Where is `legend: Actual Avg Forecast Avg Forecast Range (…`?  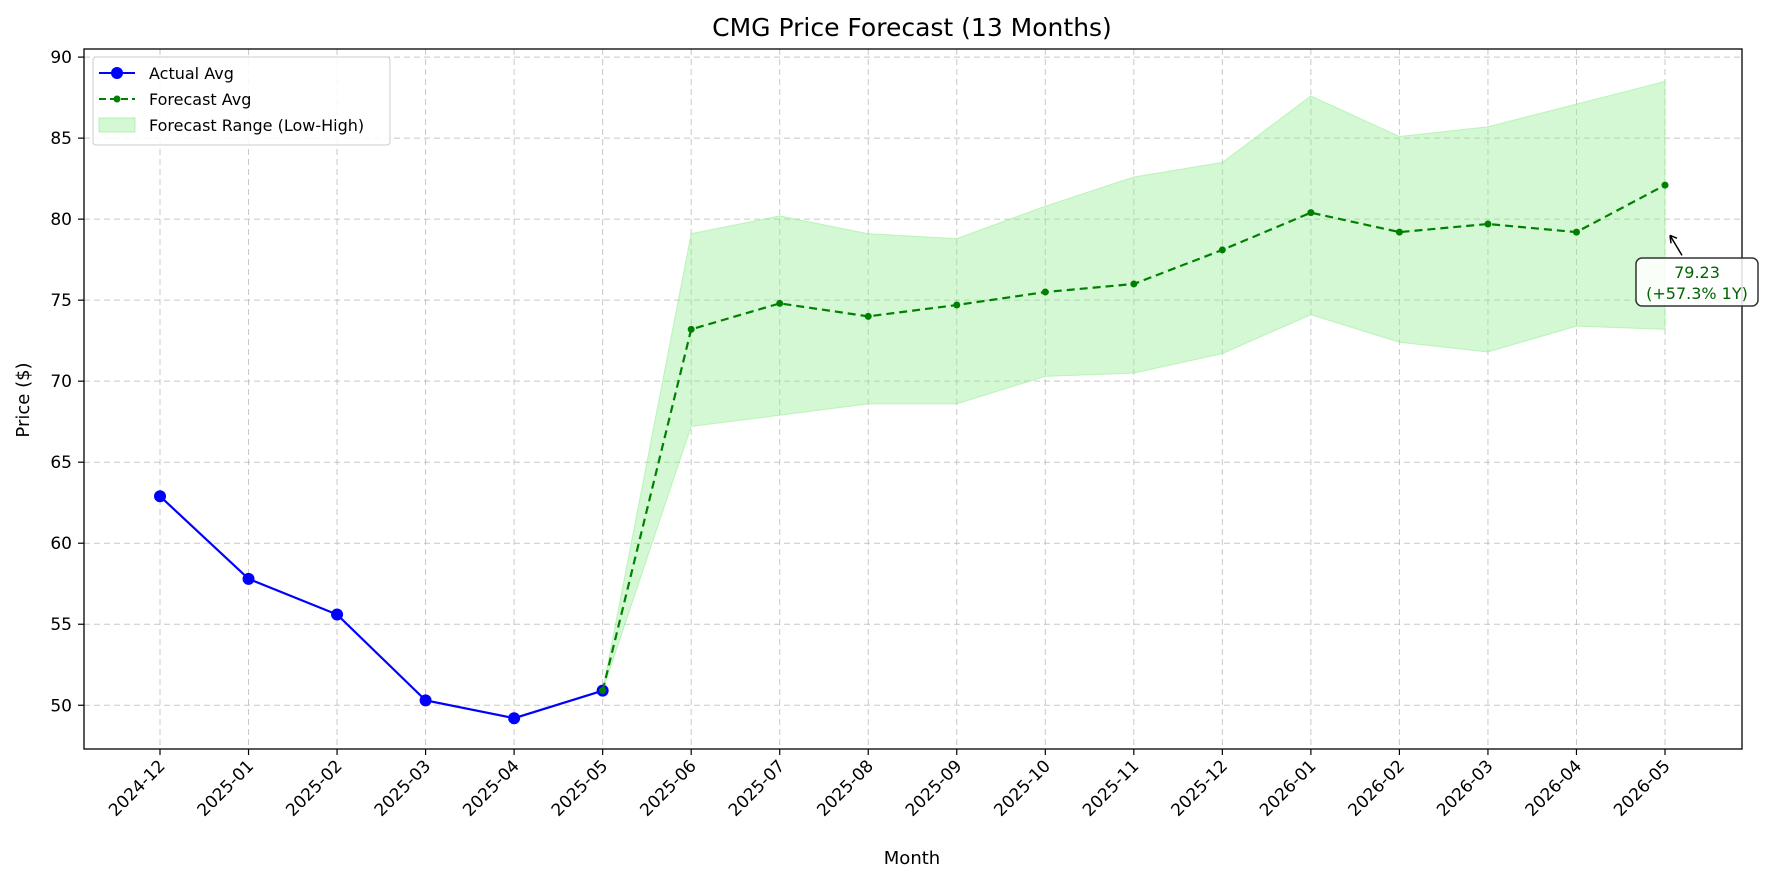
legend: Actual Avg Forecast Avg Forecast Range (… is located at coordinates (241, 101).